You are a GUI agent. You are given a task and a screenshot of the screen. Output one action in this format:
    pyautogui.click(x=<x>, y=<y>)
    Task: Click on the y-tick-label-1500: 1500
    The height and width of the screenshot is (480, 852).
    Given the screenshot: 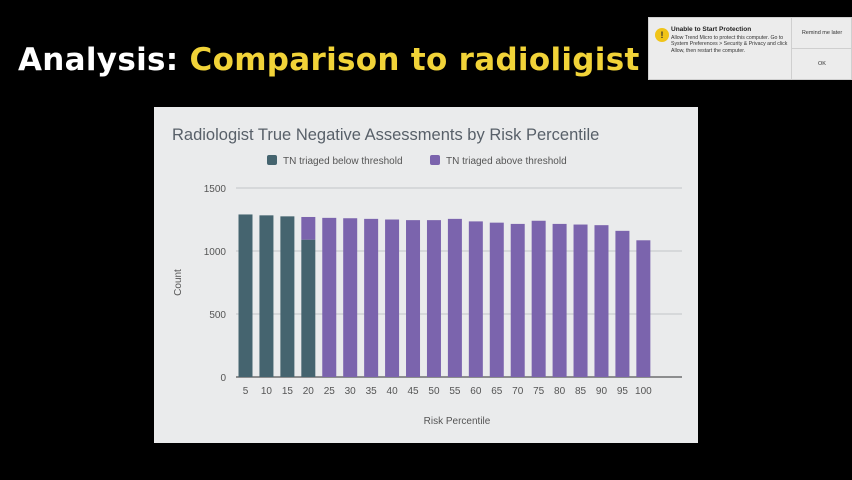 What is the action you would take?
    pyautogui.click(x=215, y=189)
    